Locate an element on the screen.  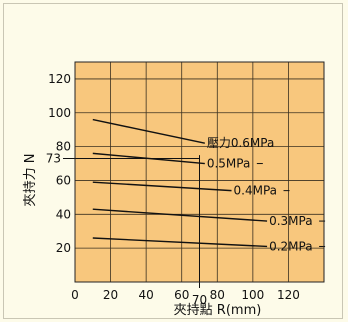
y-tick-label: 40 is located at coordinates (63, 214).